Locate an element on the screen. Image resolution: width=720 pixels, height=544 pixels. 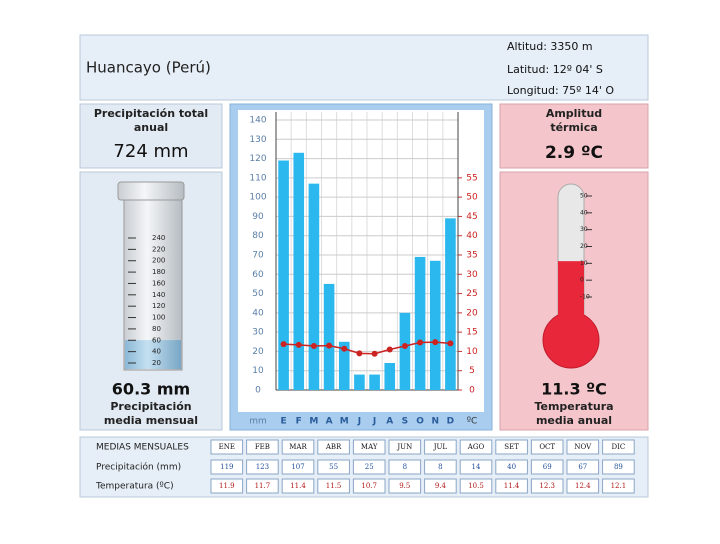
total-precip-box is located at coordinates (151, 136).